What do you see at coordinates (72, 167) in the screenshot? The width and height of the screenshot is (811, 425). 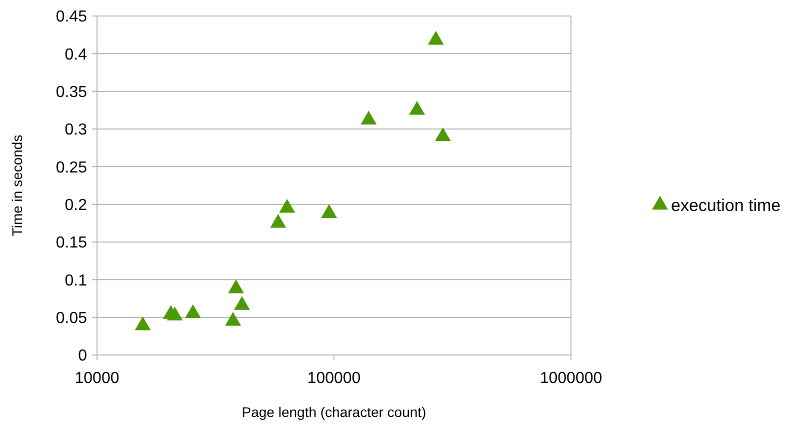 I see `y-tick-label: 0.25` at bounding box center [72, 167].